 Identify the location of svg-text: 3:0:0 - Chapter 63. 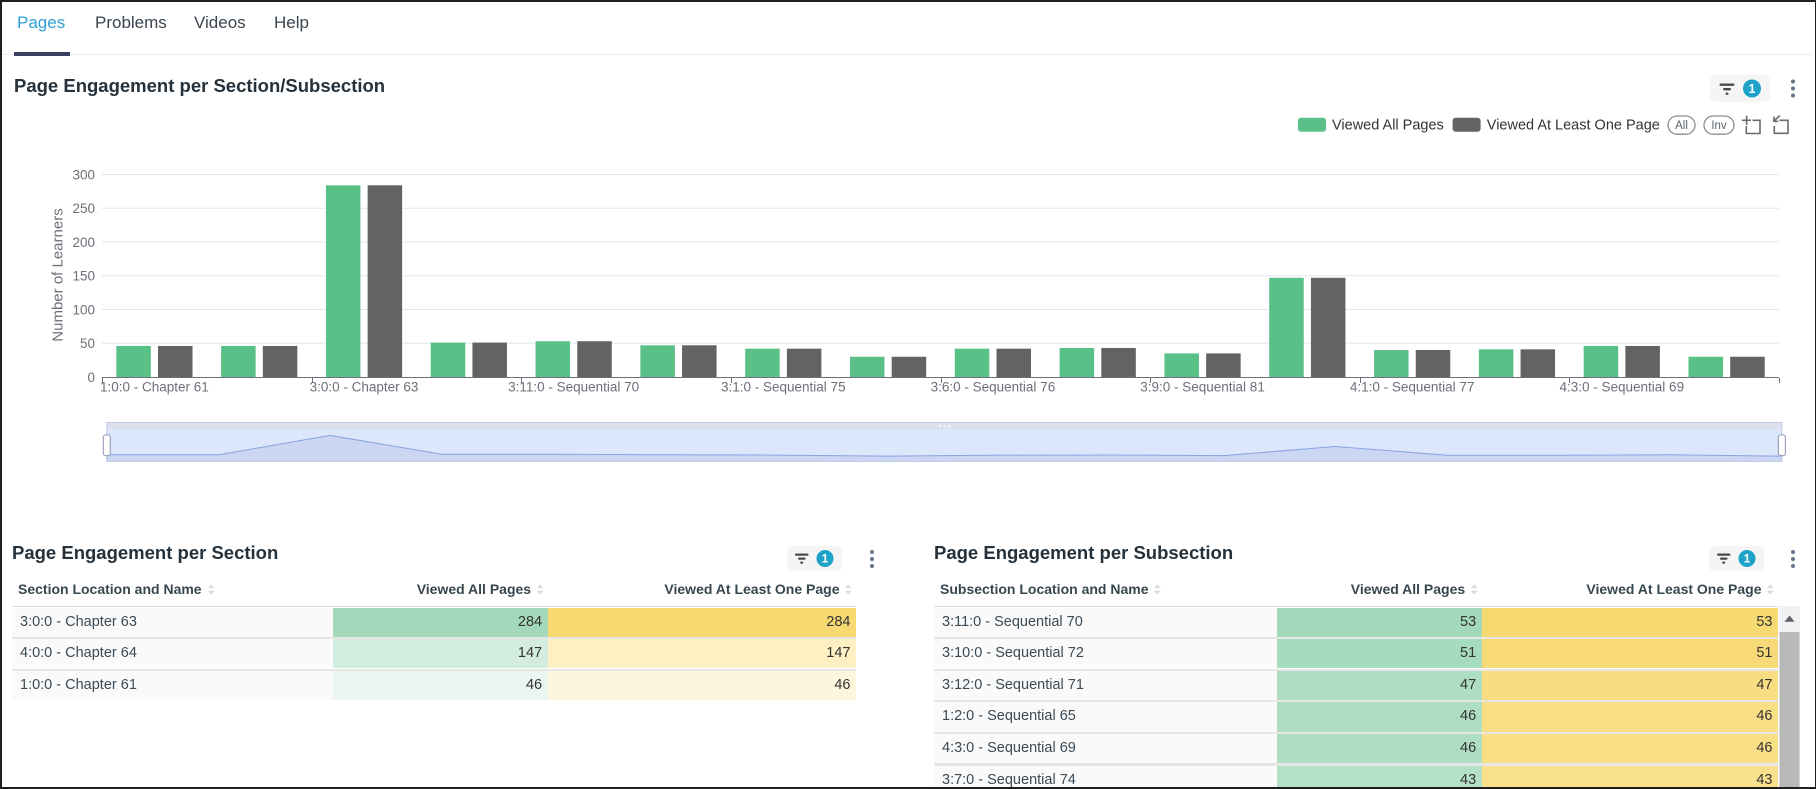
(364, 387).